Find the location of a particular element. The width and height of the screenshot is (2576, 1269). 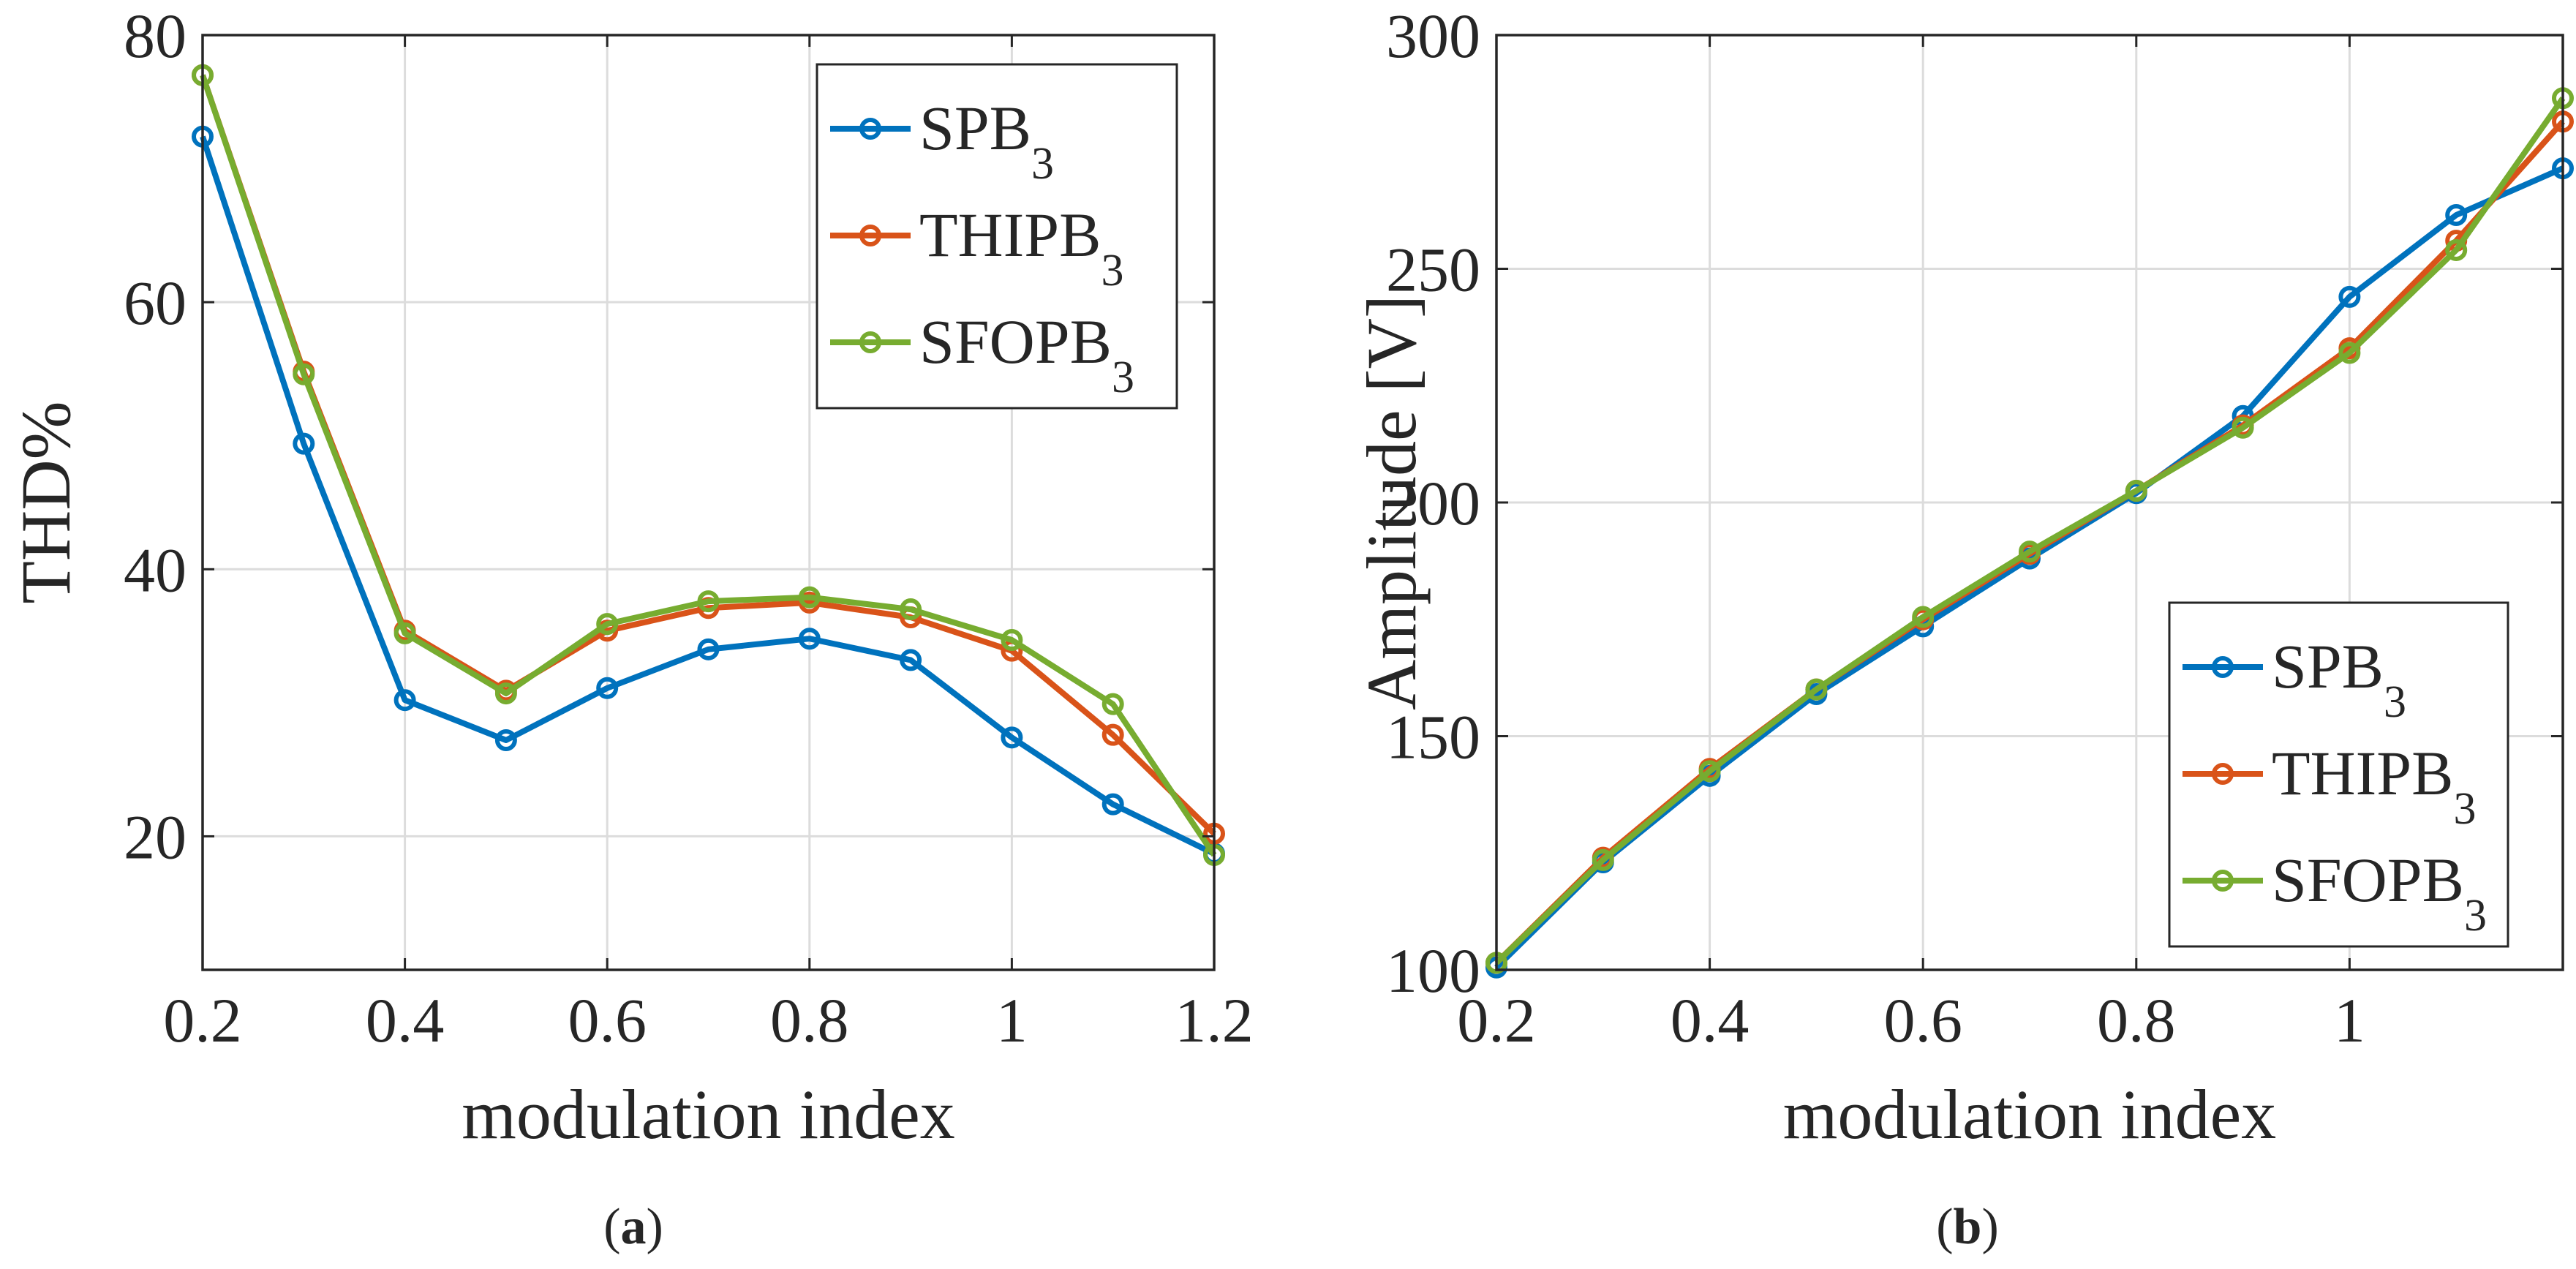

y-axis-label: THD% is located at coordinates (46, 502).